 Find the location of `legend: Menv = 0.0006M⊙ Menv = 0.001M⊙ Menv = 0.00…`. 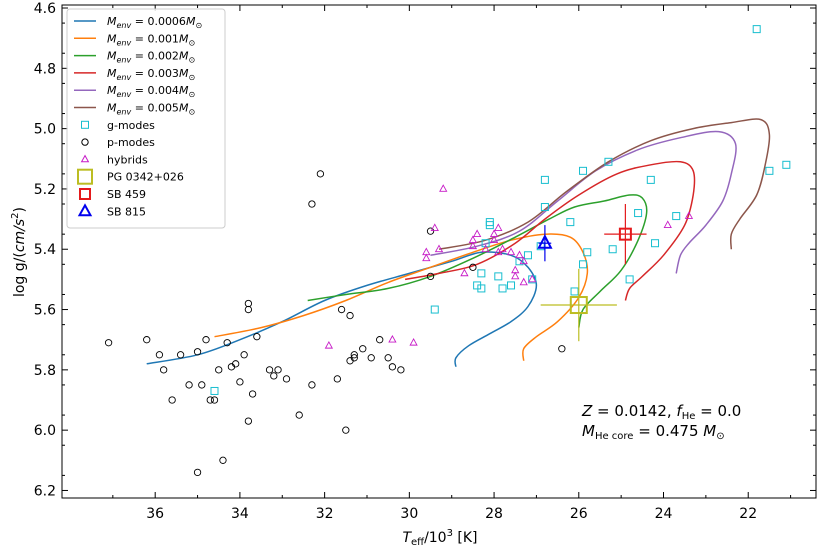

legend: Menv = 0.0006M⊙ Menv = 0.001M⊙ Menv = 0.00… is located at coordinates (146, 118).